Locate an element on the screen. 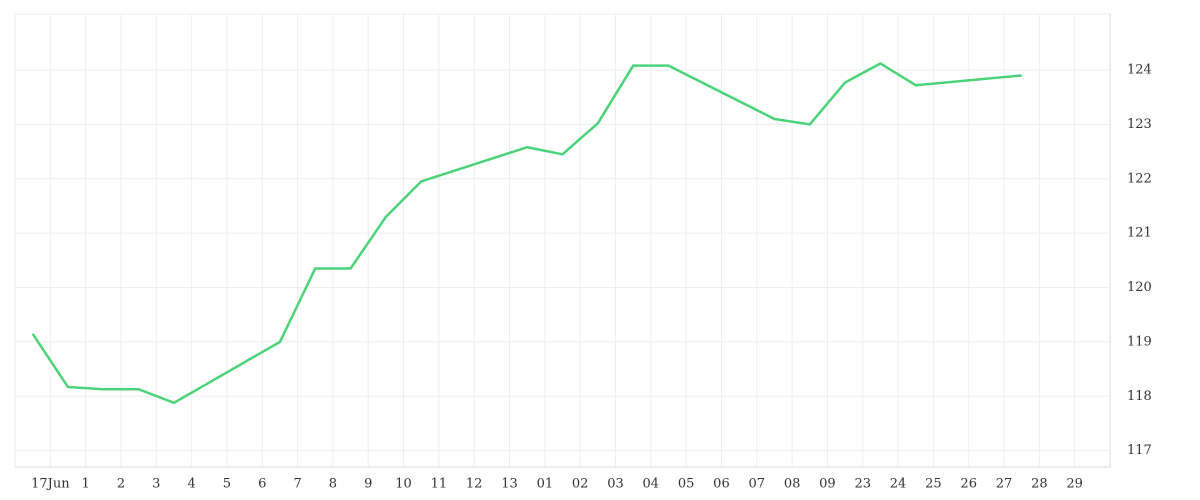  x-tick-label: 24 is located at coordinates (898, 484).